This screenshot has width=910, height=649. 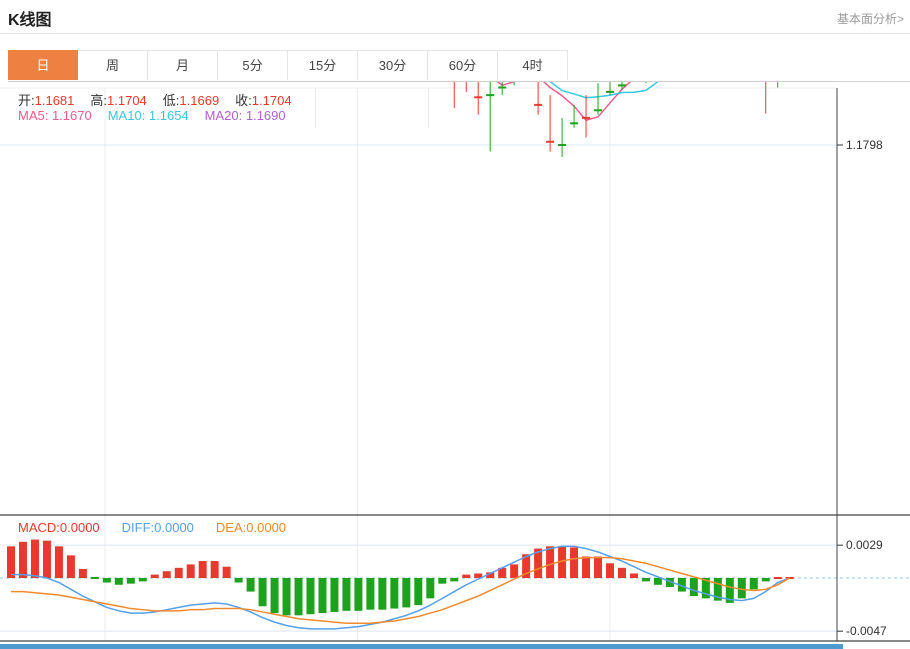 I want to click on tab-0: 日, so click(x=43, y=65).